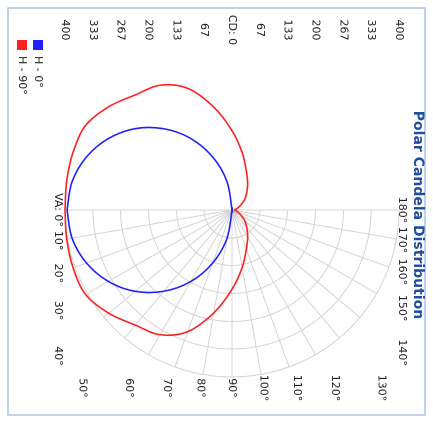  I want to click on angle-tick-label: 80°, so click(201, 388).